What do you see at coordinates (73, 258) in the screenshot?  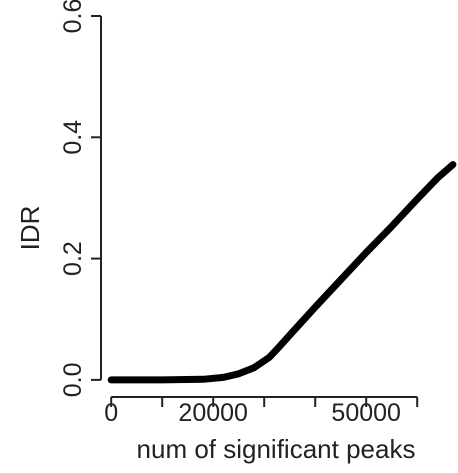 I see `y-tick-label: 0.2` at bounding box center [73, 258].